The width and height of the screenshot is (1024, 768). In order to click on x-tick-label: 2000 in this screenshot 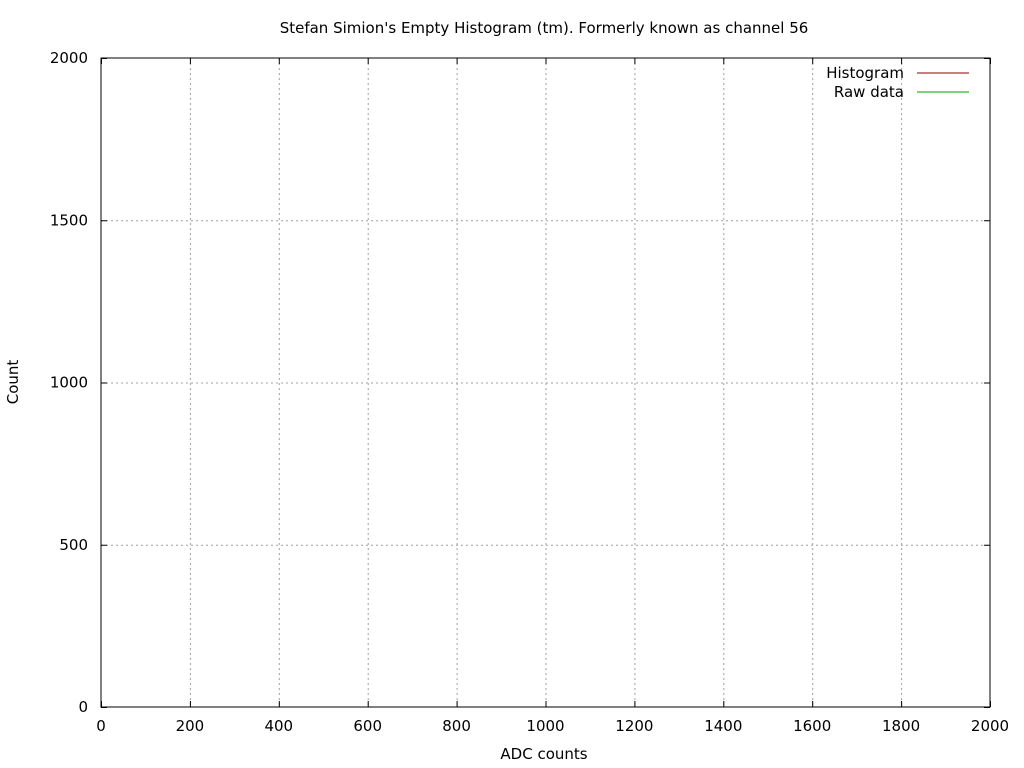, I will do `click(990, 726)`.